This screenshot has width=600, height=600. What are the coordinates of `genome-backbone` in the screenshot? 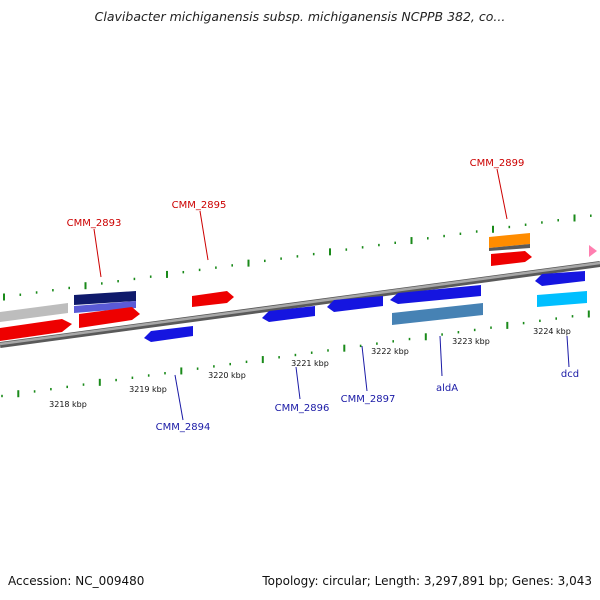 It's located at (300, 304).